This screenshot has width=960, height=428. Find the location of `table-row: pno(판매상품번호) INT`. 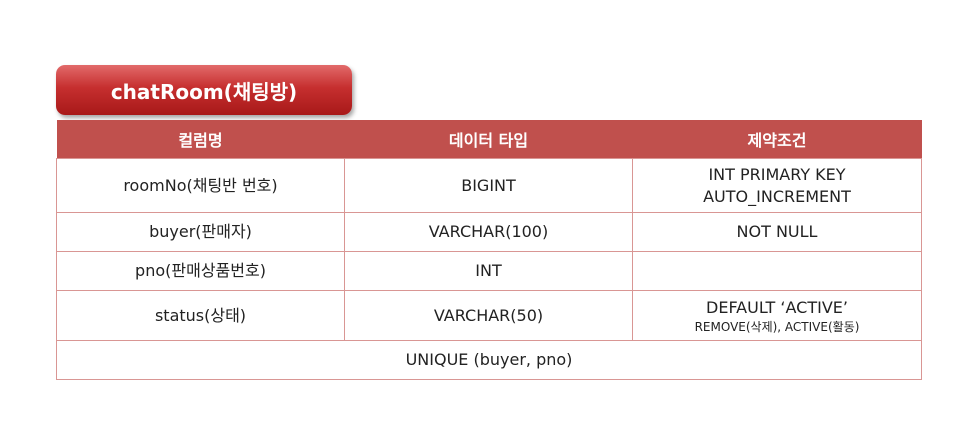

table-row: pno(판매상품번호) INT is located at coordinates (489, 271).